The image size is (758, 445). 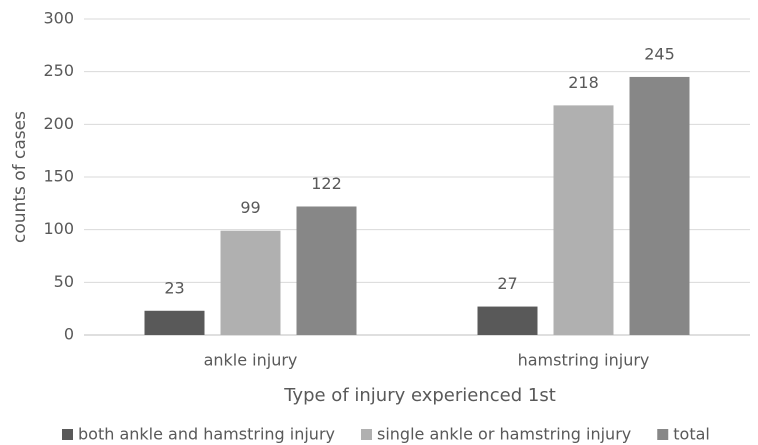 I want to click on y-tick-label: 200, so click(x=58, y=123).